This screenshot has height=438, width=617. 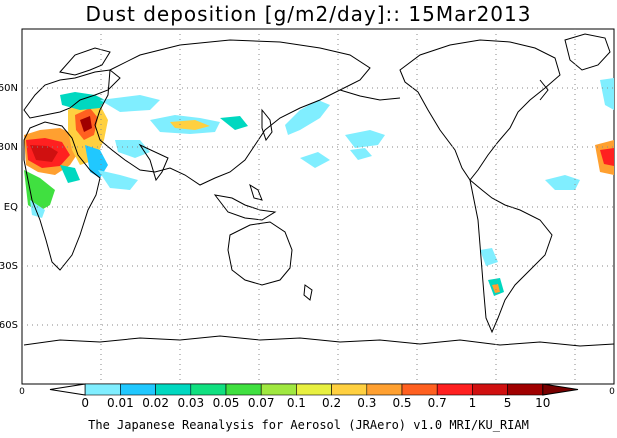 I want to click on colorbar-tick-label: 0.1, so click(x=296, y=403).